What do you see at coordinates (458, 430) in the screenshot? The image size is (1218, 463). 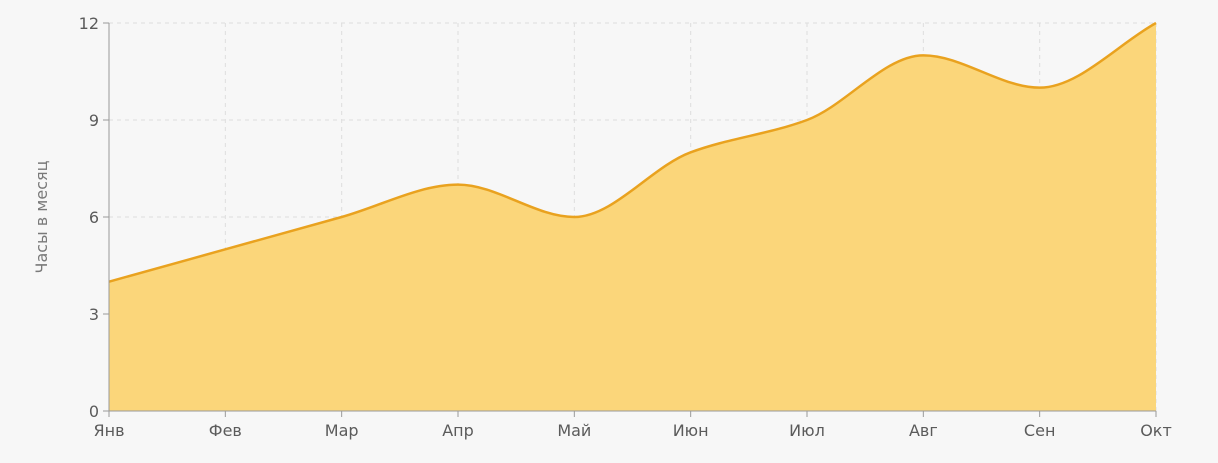 I see `x-tick-label: Апр` at bounding box center [458, 430].